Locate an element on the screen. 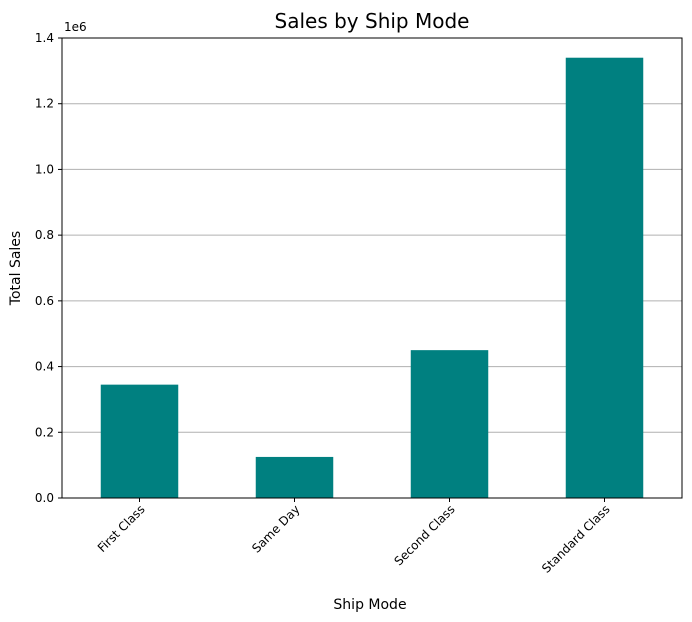  y-tick-label: 1.2 is located at coordinates (44, 104).